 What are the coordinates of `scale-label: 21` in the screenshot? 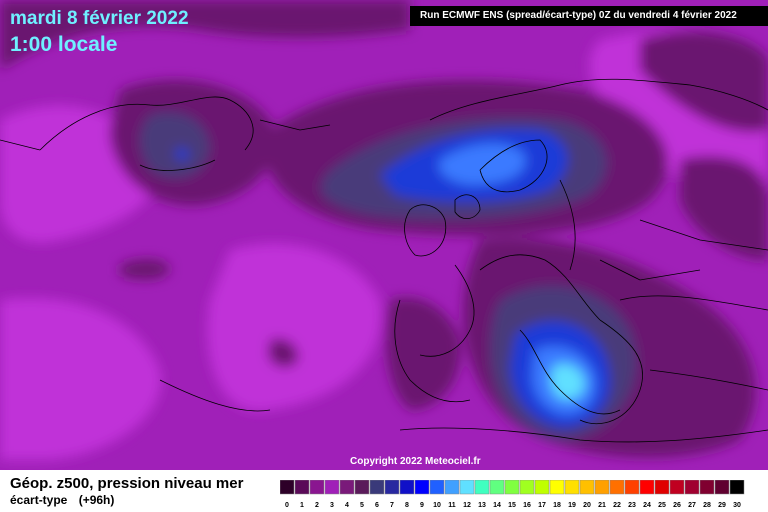 It's located at (602, 505).